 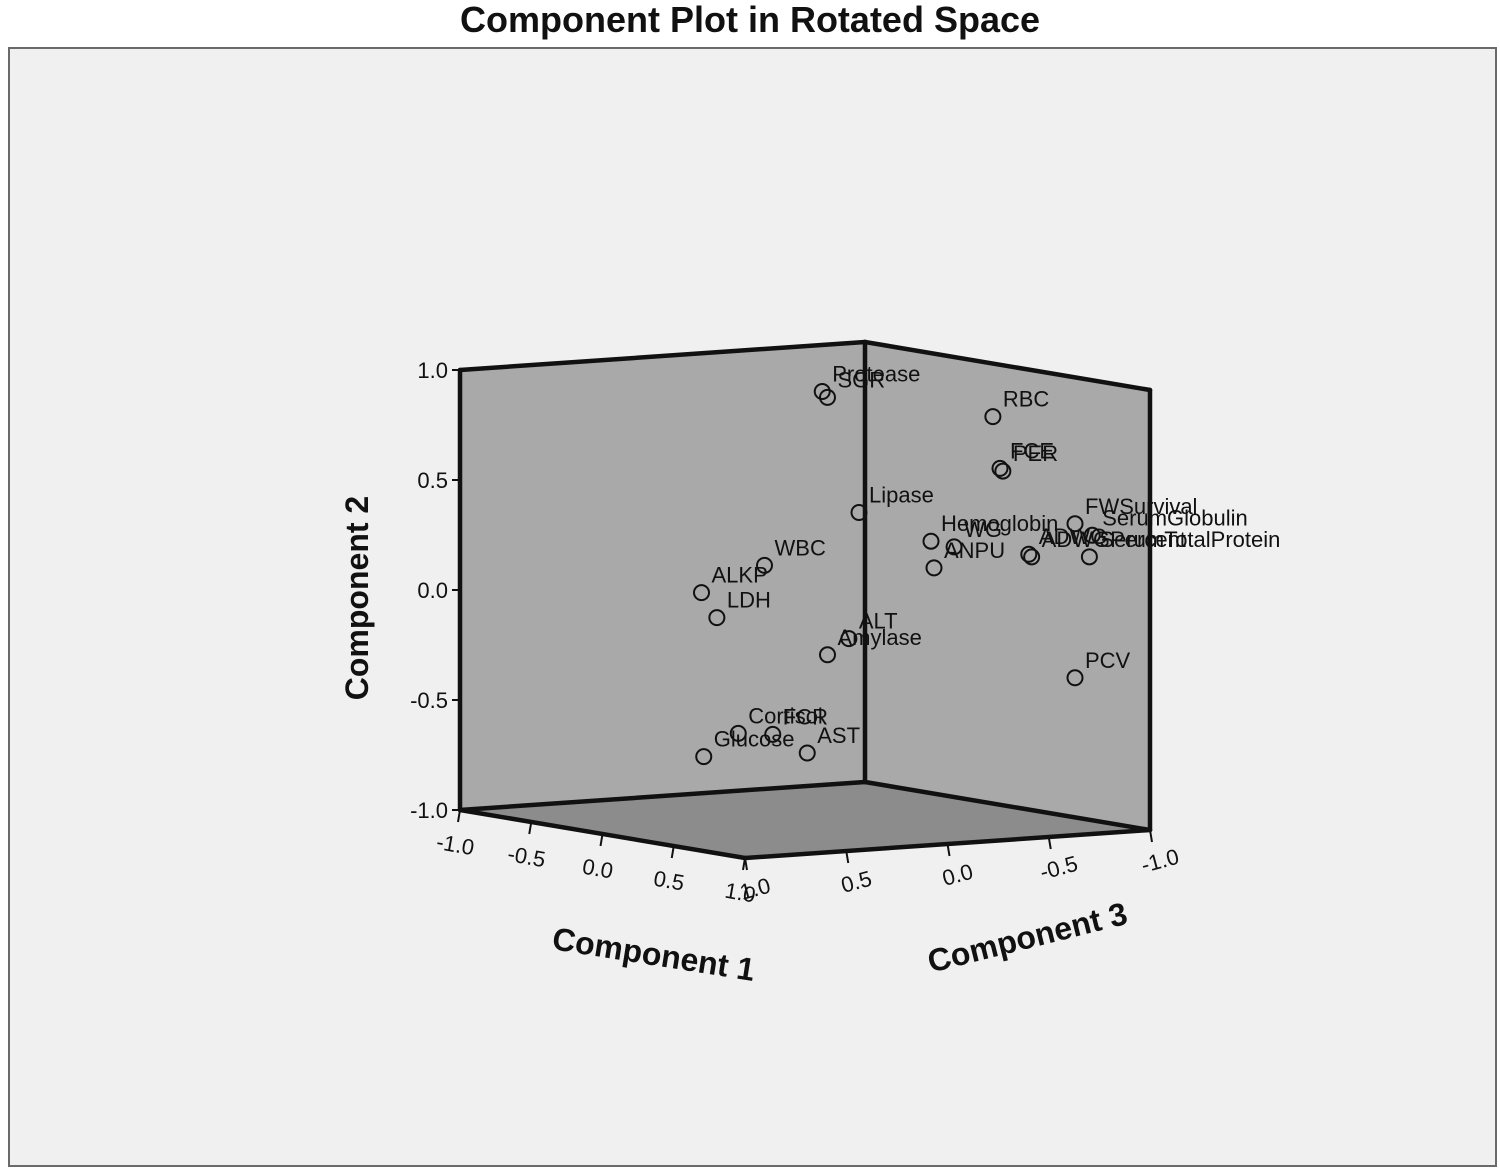 I want to click on z-tick-label: 0.0, so click(x=958, y=875).